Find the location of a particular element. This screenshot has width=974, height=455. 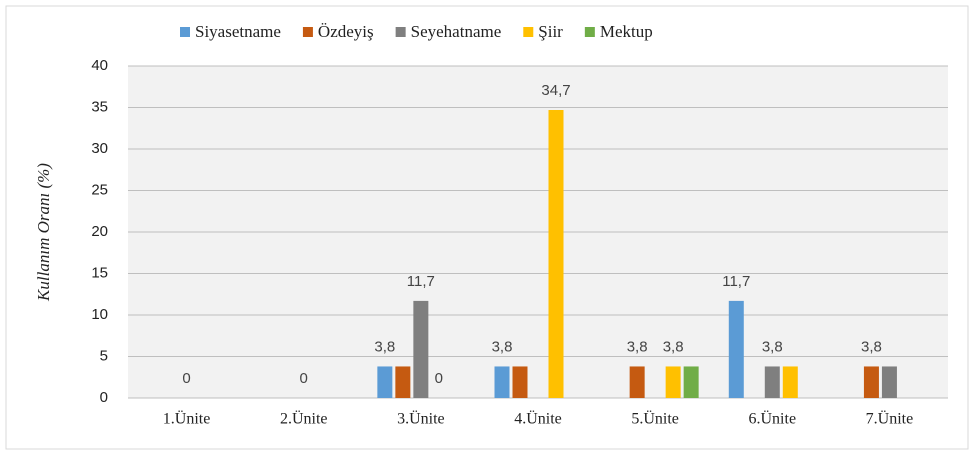

legend-label: Seyehatname is located at coordinates (456, 31).